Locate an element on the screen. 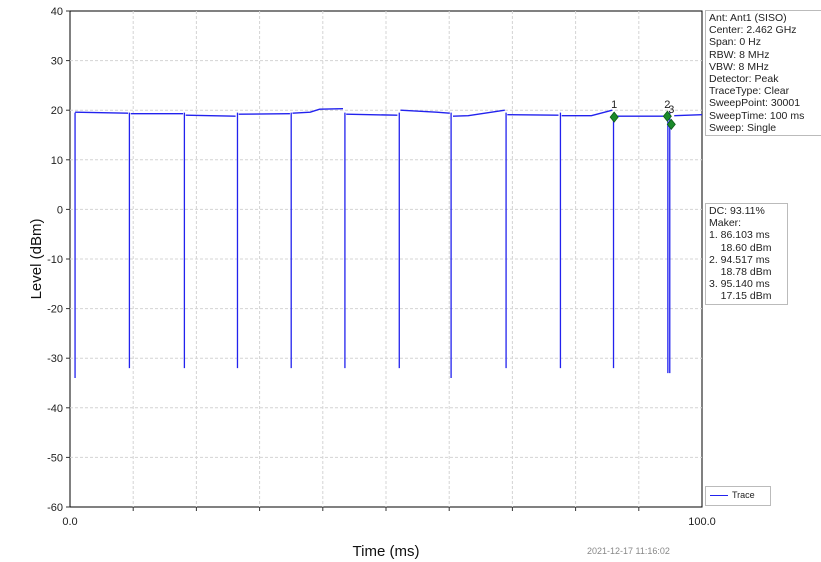 Image resolution: width=821 pixels, height=562 pixels. y-tick-label: -40 is located at coordinates (55, 409).